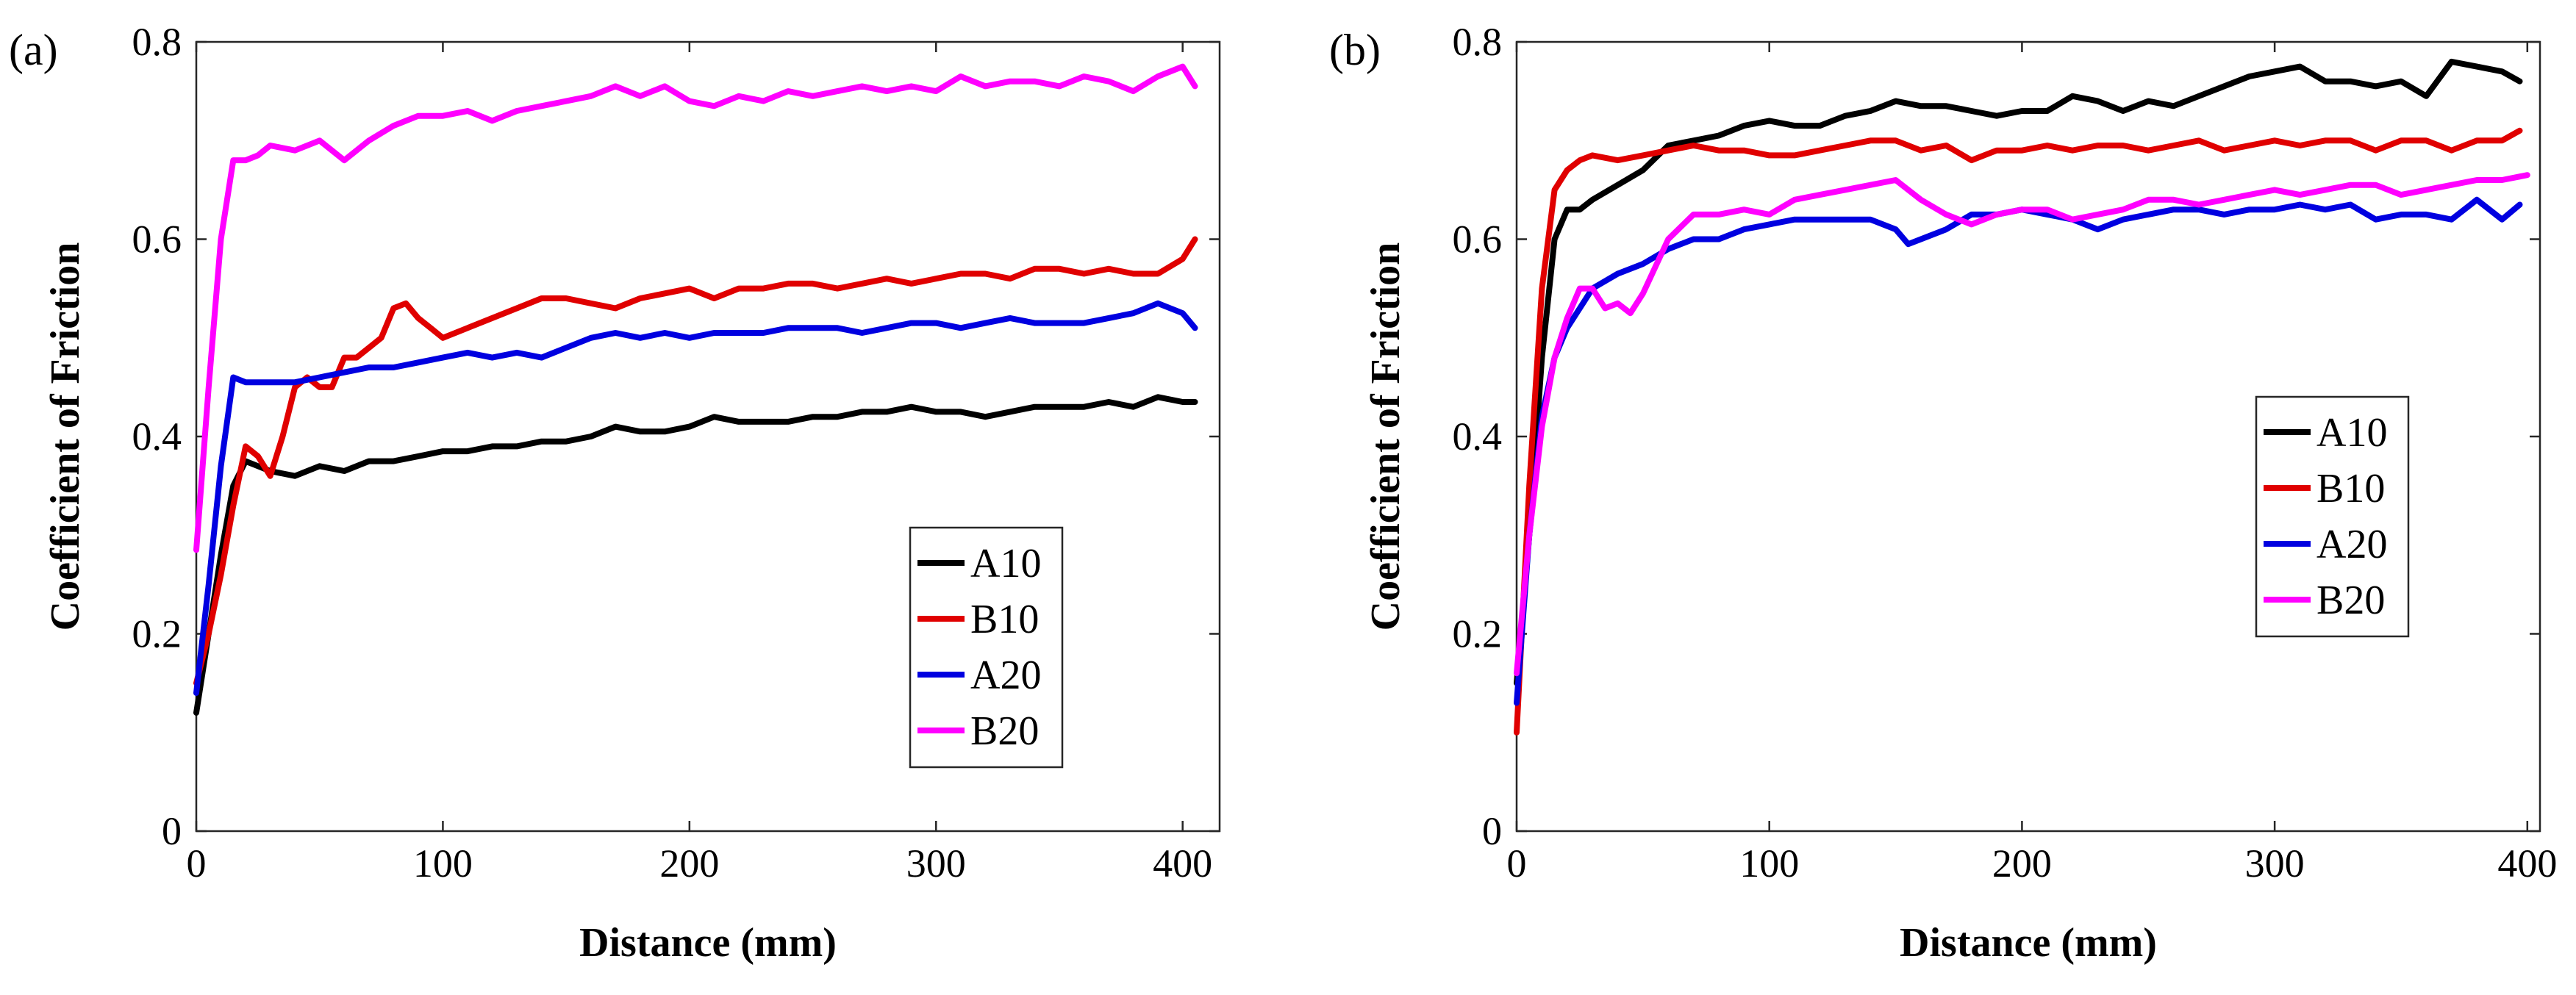 This screenshot has width=2576, height=995. I want to click on y-axis-label-a: Coefficient of Friction, so click(65, 437).